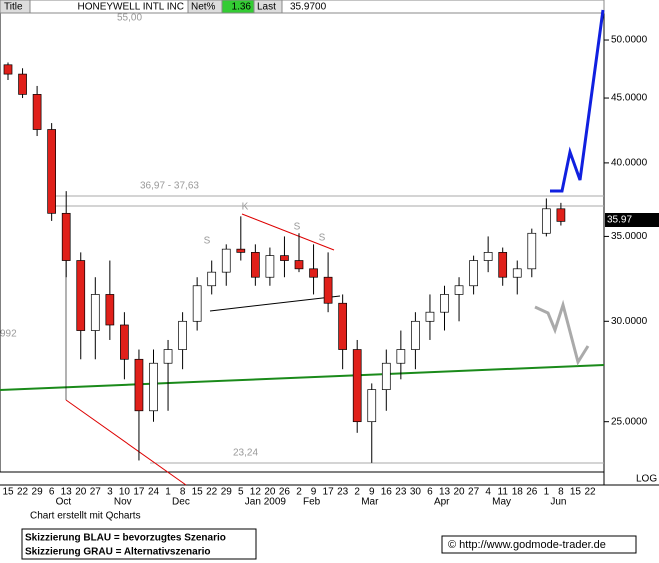  I want to click on faded-label: 55,00, so click(129, 18).